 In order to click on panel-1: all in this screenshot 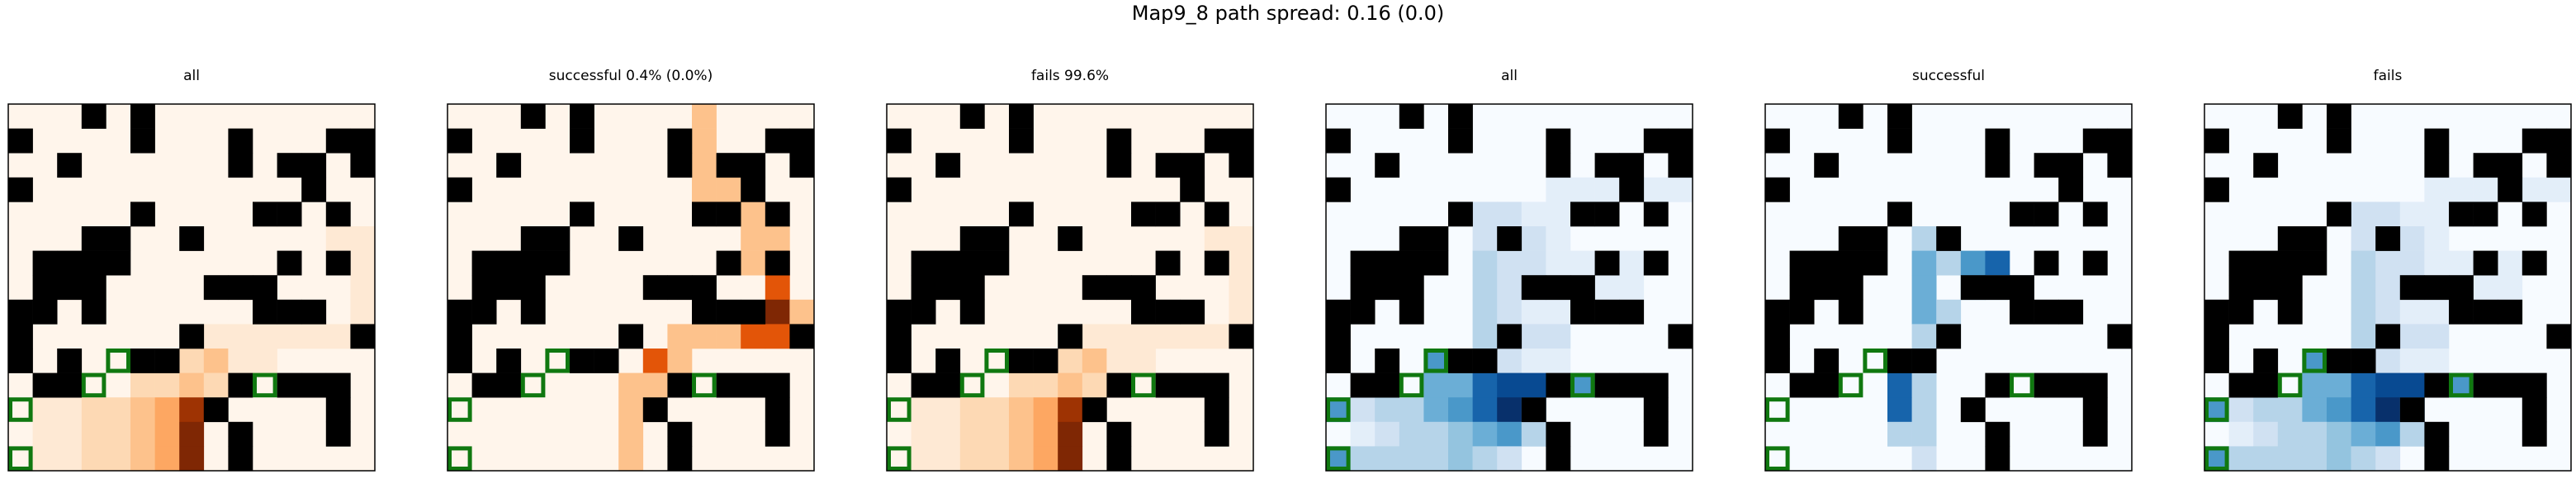, I will do `click(191, 270)`.